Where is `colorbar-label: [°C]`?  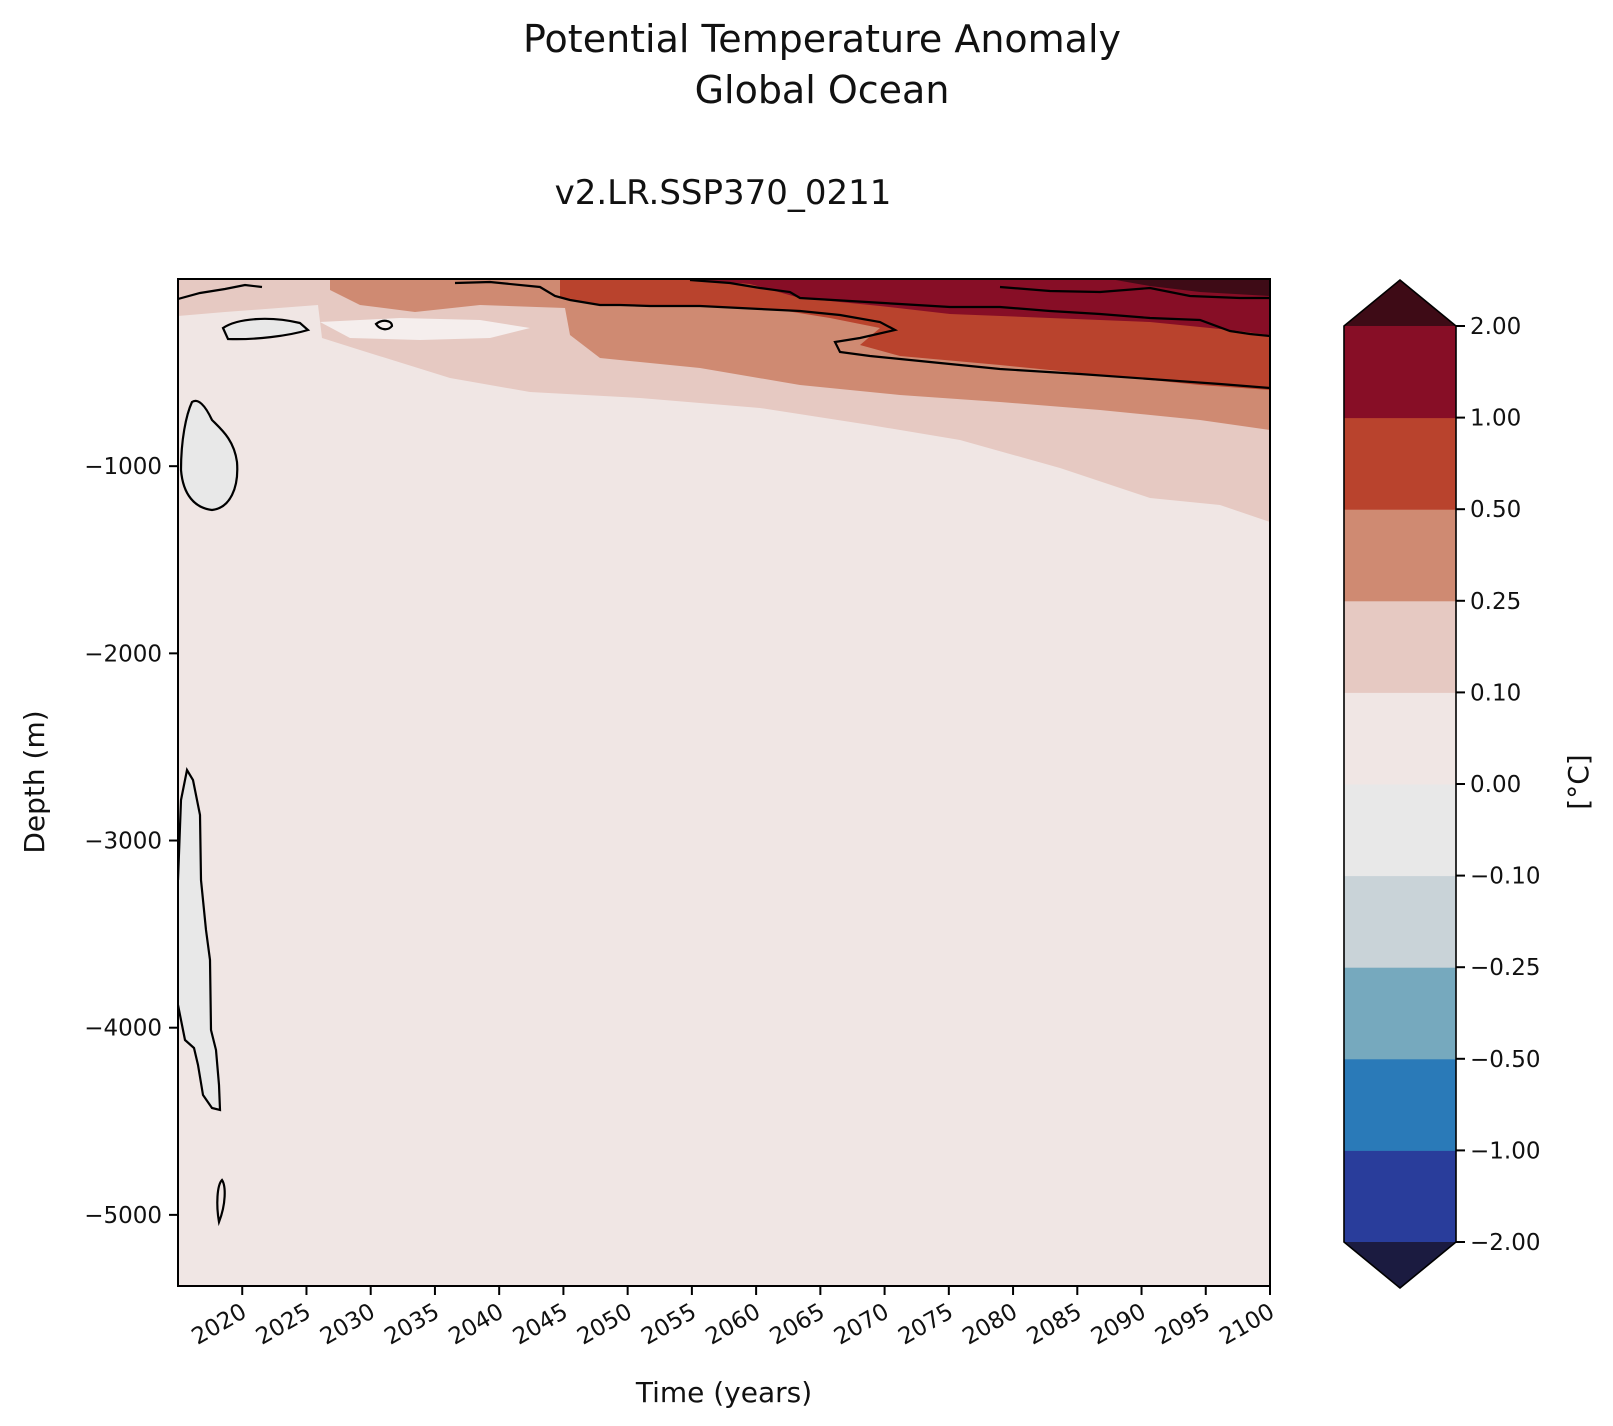
colorbar-label: [°C] is located at coordinates (1578, 781).